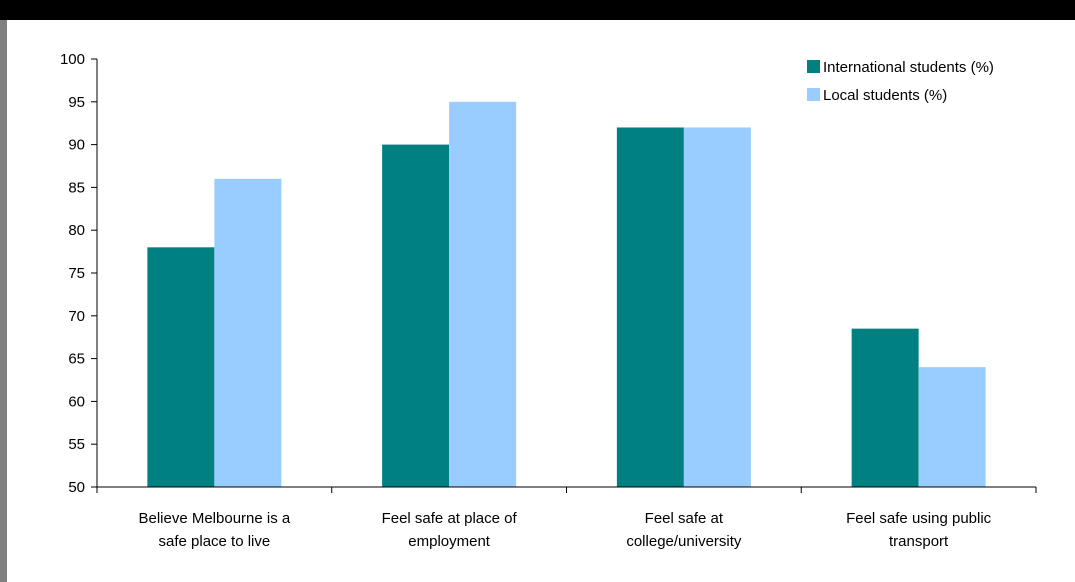 The image size is (1075, 582). Describe the element at coordinates (76, 316) in the screenshot. I see `y-tick-label: 70` at that location.